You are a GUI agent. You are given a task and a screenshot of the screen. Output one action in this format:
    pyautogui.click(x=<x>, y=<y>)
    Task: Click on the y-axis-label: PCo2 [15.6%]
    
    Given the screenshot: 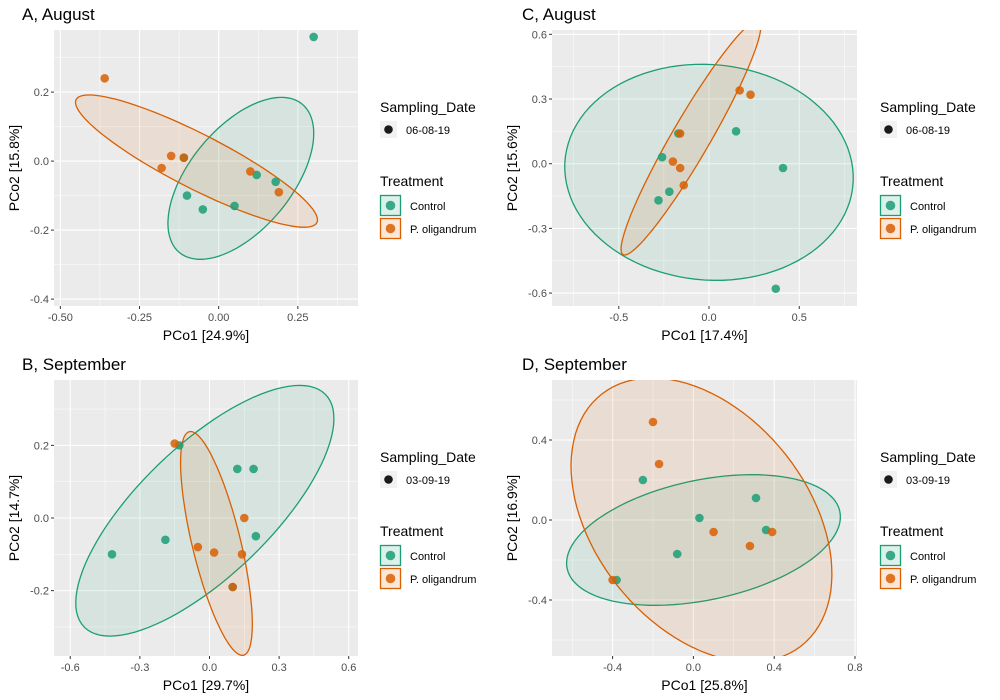 What is the action you would take?
    pyautogui.click(x=512, y=168)
    